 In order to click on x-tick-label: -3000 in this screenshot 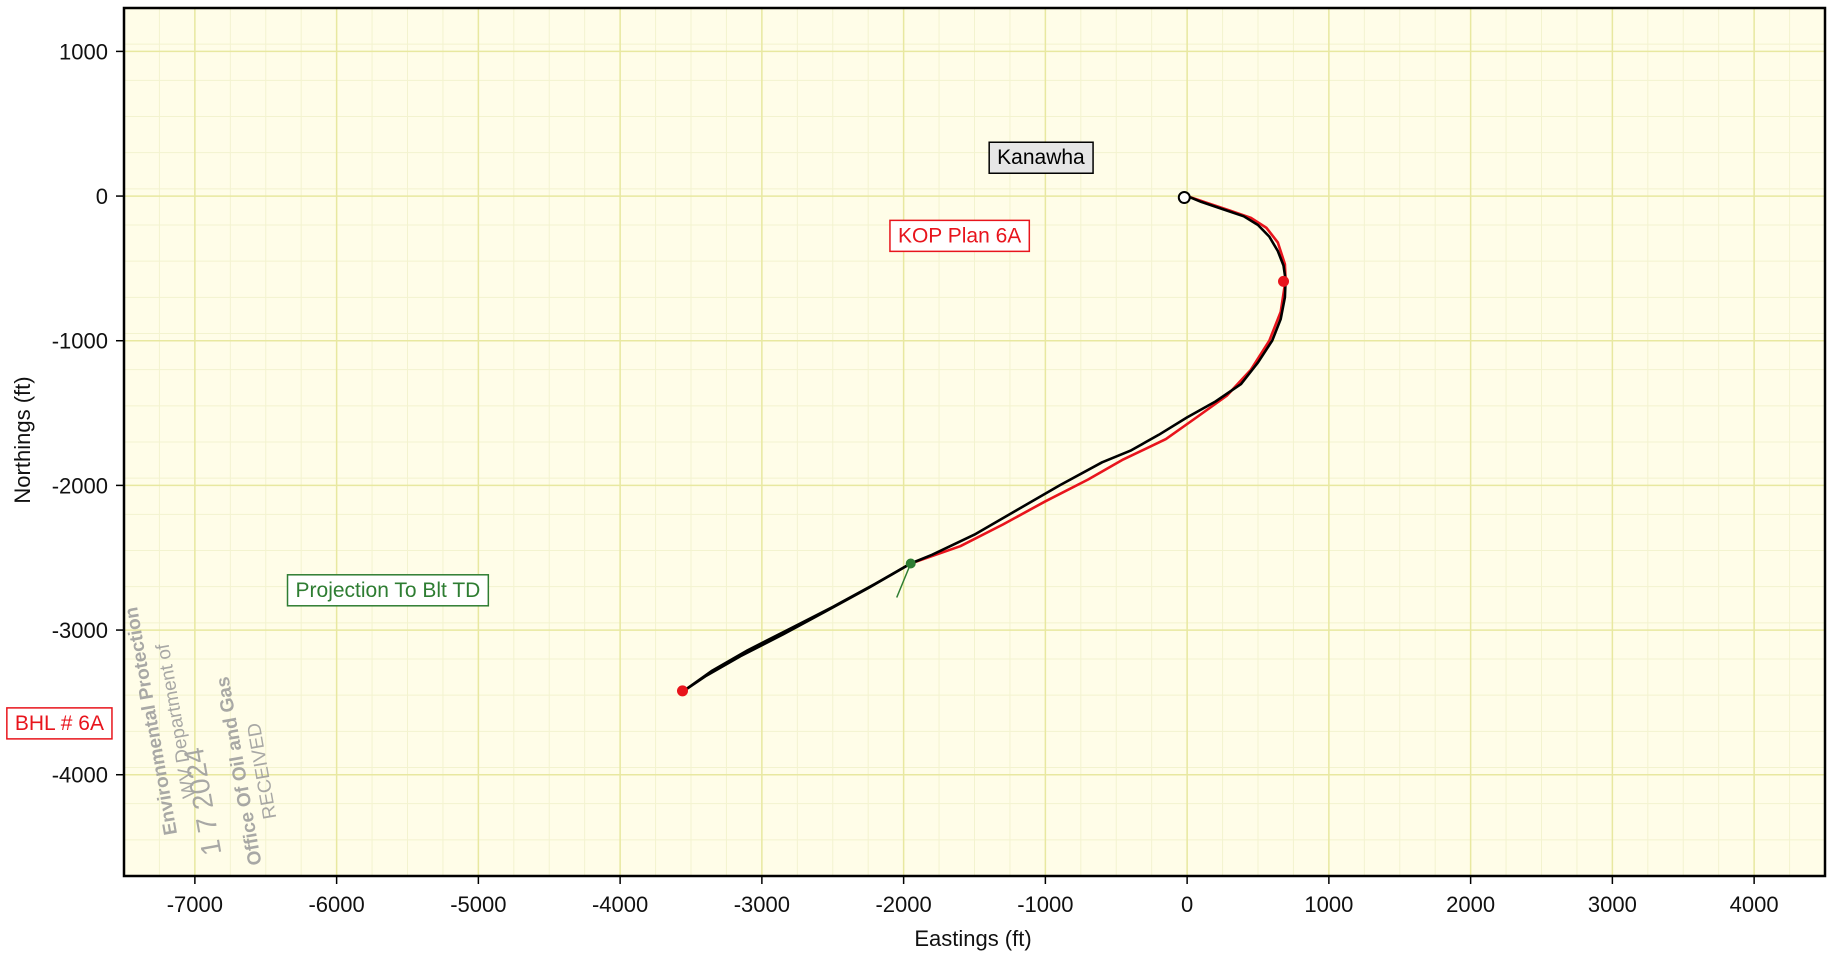, I will do `click(762, 904)`.